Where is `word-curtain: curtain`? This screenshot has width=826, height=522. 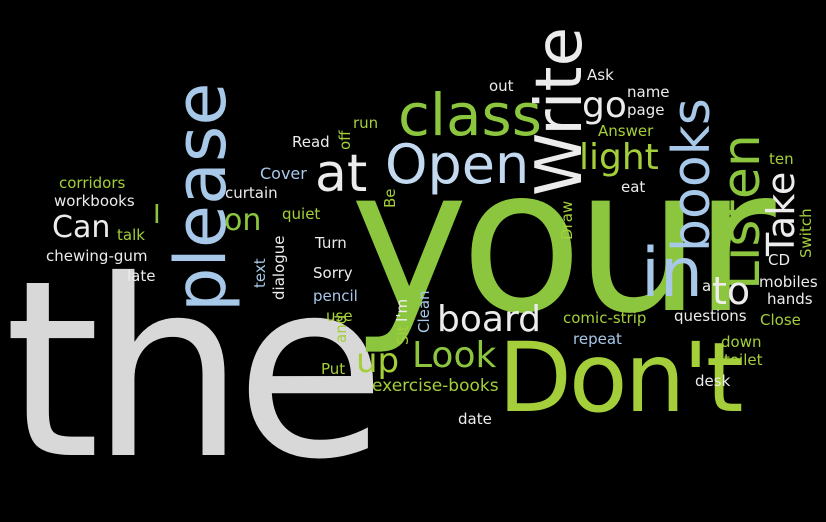 word-curtain: curtain is located at coordinates (251, 193).